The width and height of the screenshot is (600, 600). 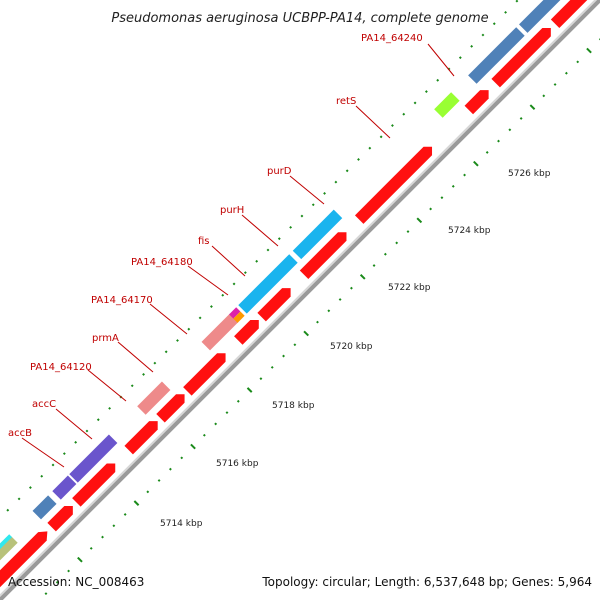 I want to click on callout-prmA, so click(x=135, y=357).